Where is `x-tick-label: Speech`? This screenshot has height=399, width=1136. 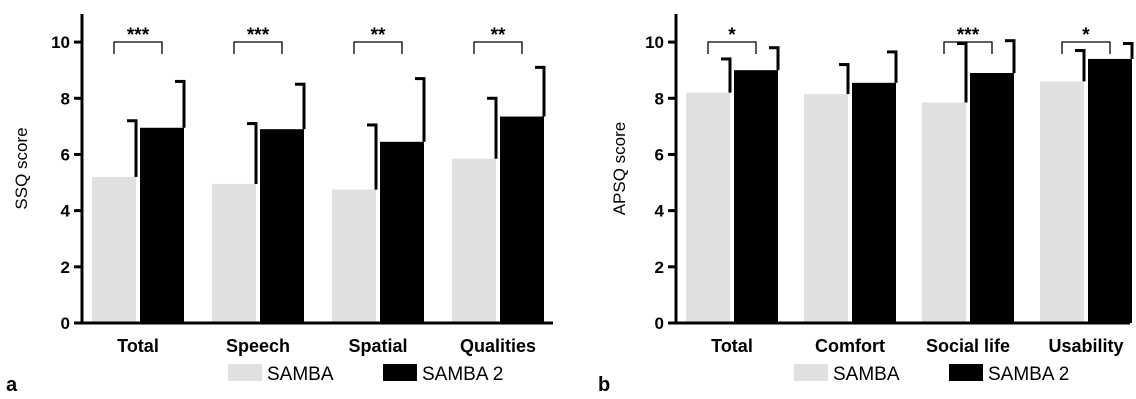 x-tick-label: Speech is located at coordinates (258, 346).